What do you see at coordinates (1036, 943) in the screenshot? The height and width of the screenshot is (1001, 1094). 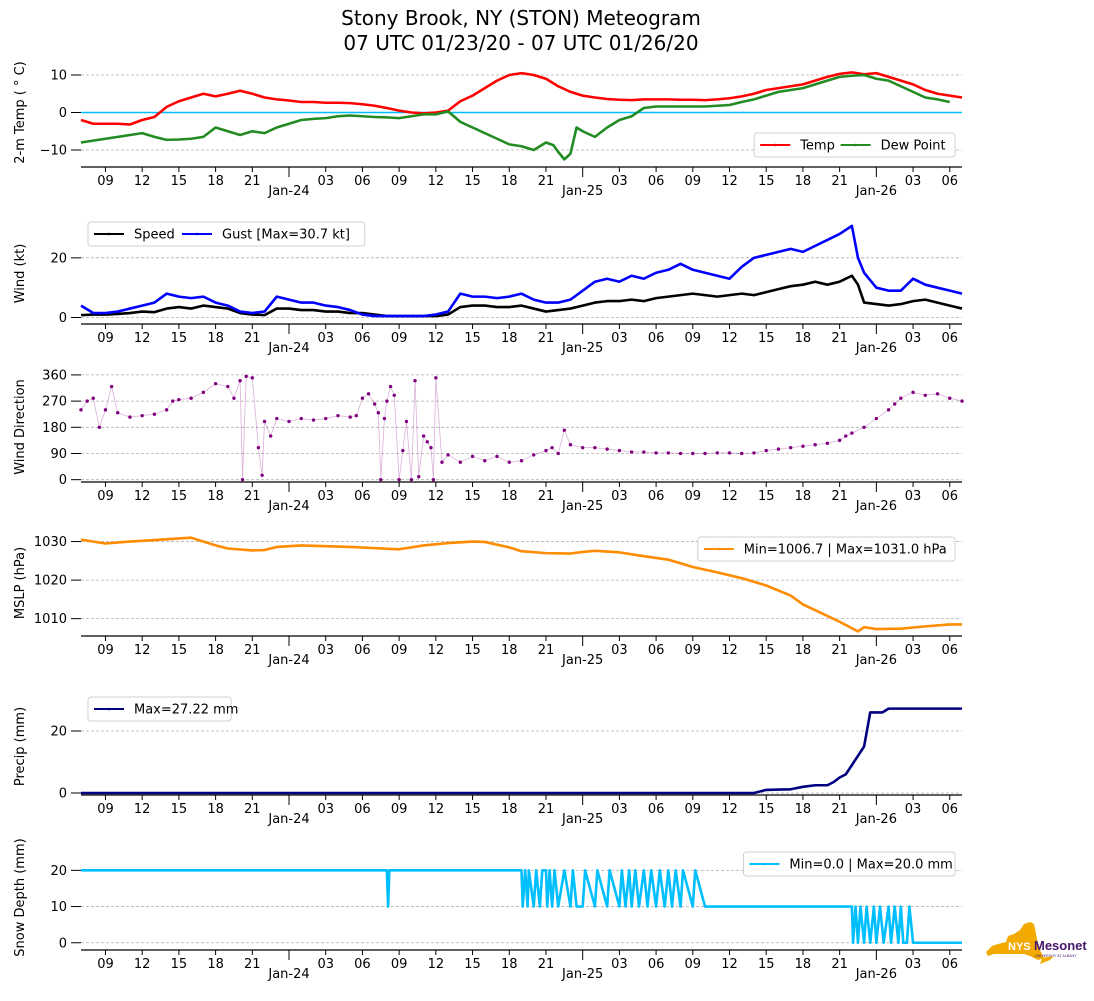 I see `nys-mesonet-logo: NYS Mesonet UNIVERSITY AT ALBANY` at bounding box center [1036, 943].